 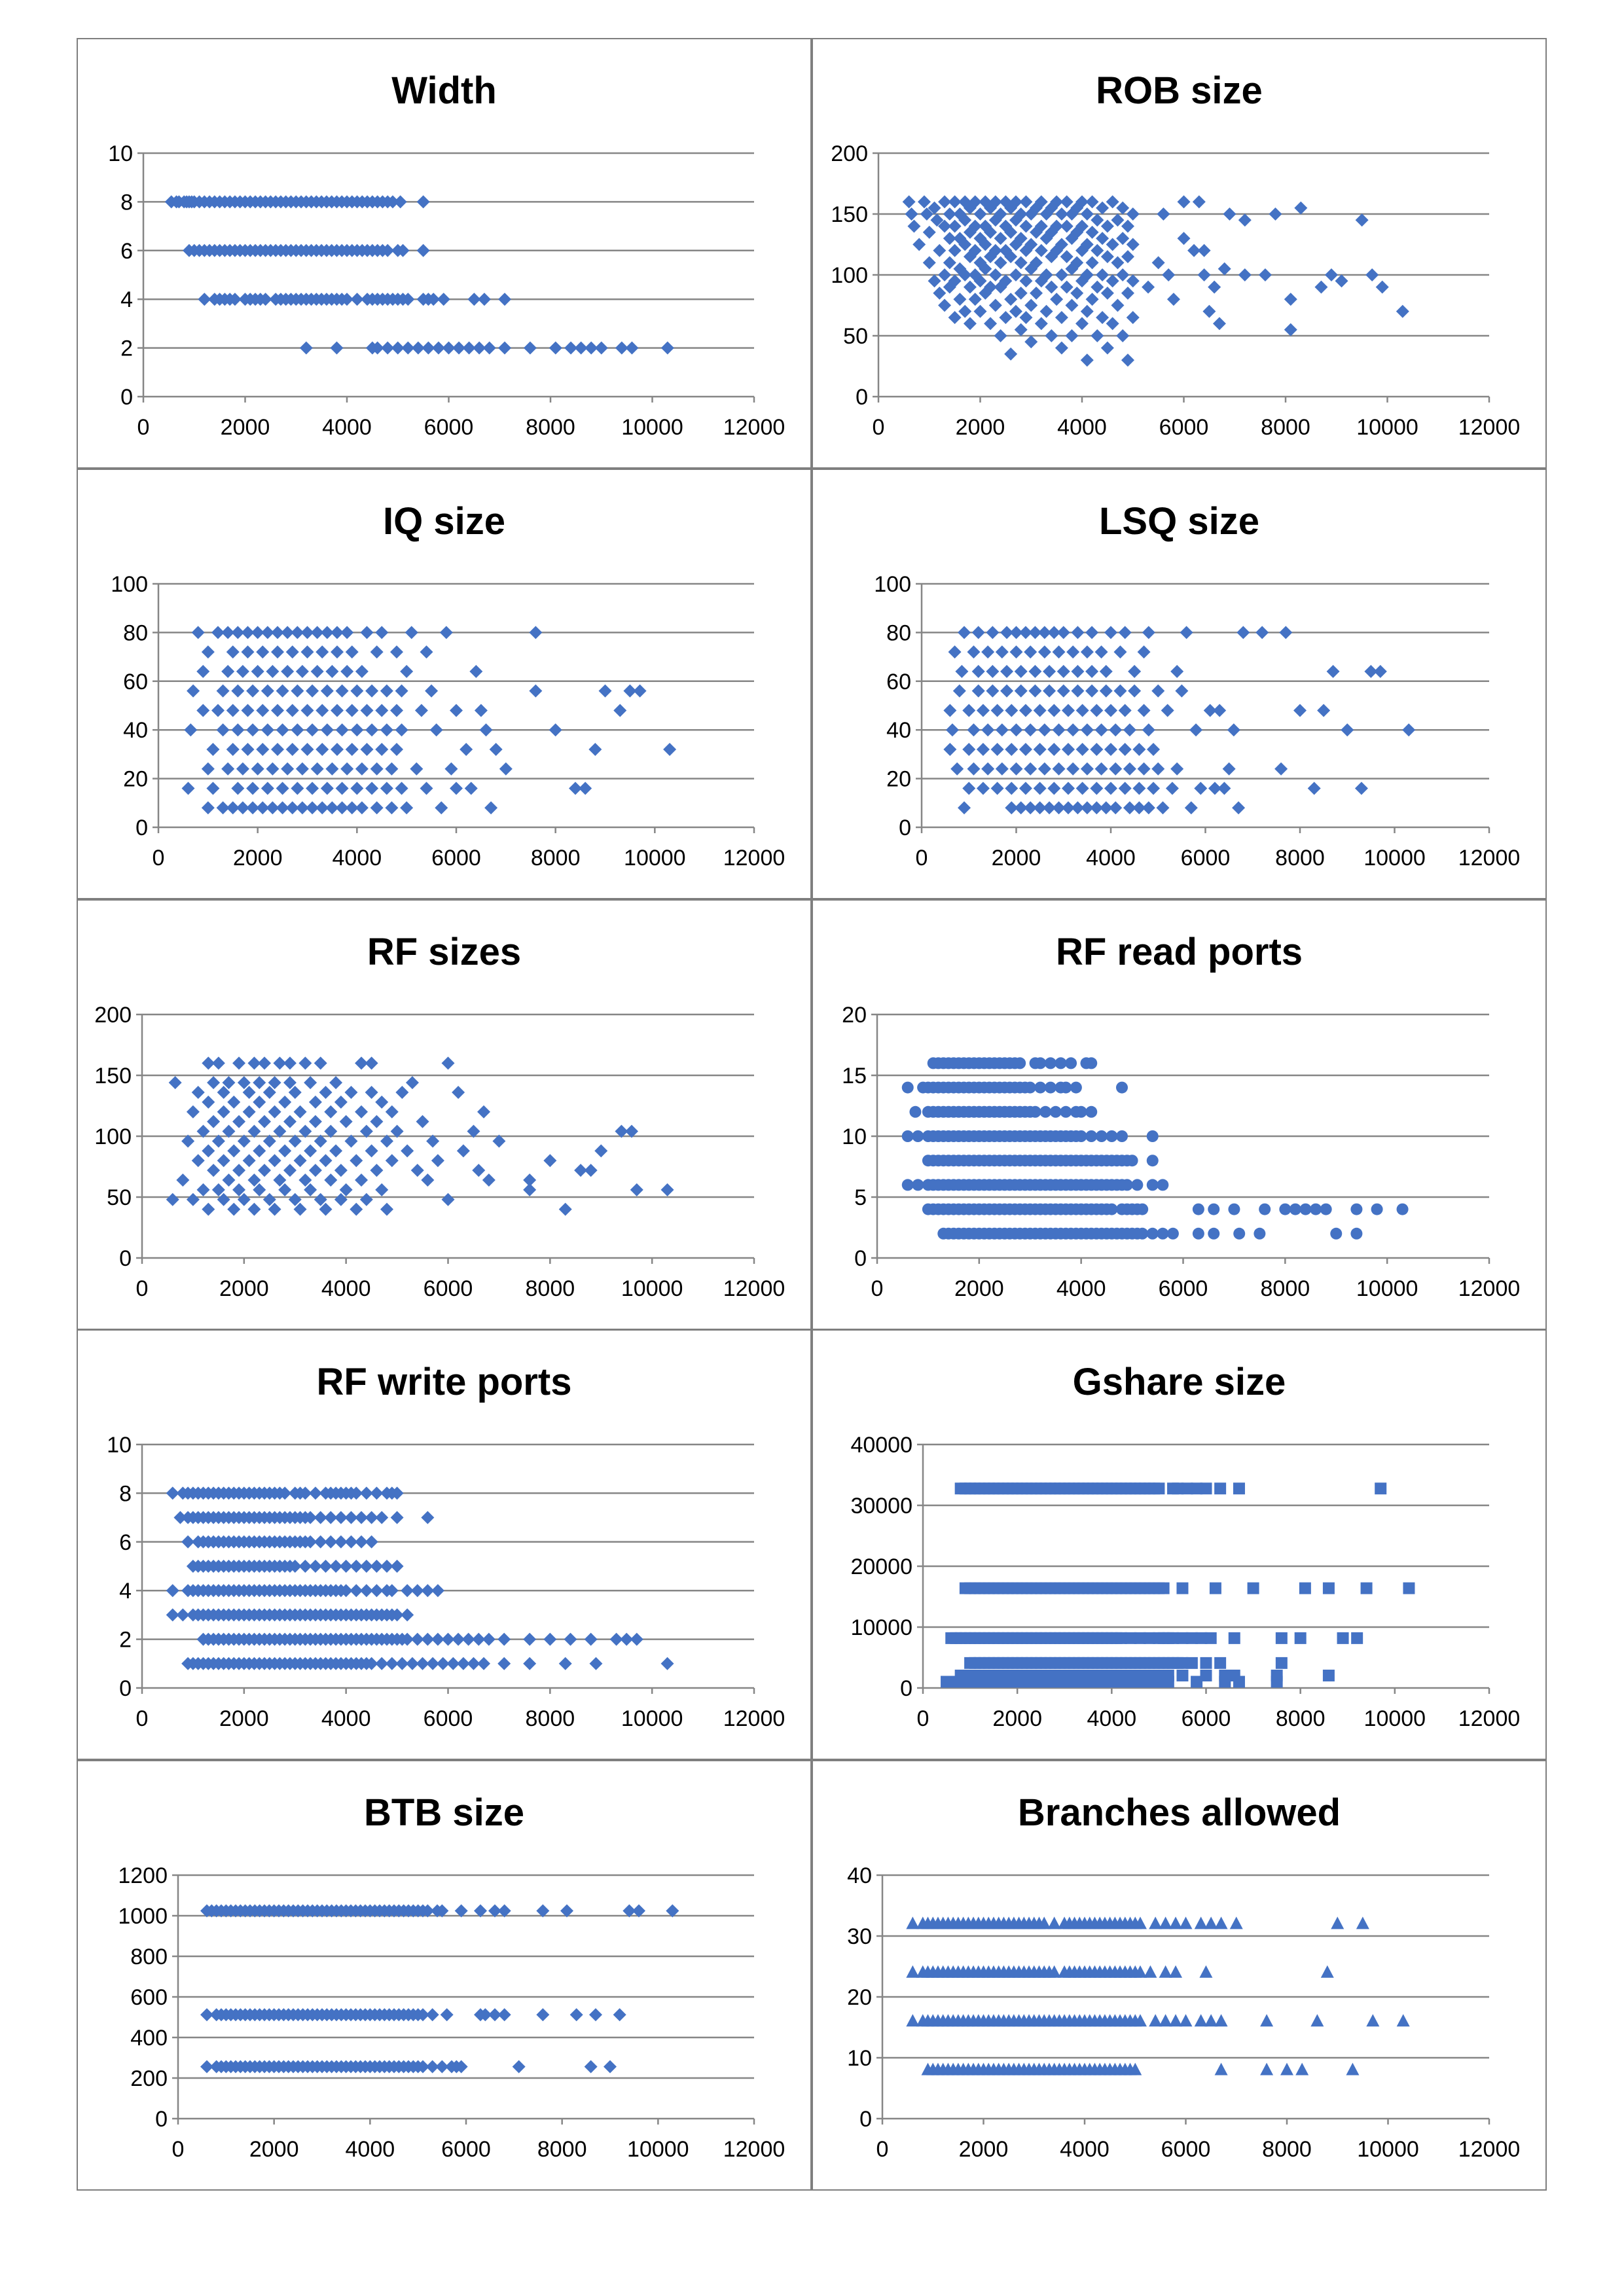 What do you see at coordinates (1155, 1148) in the screenshot?
I see `data-points` at bounding box center [1155, 1148].